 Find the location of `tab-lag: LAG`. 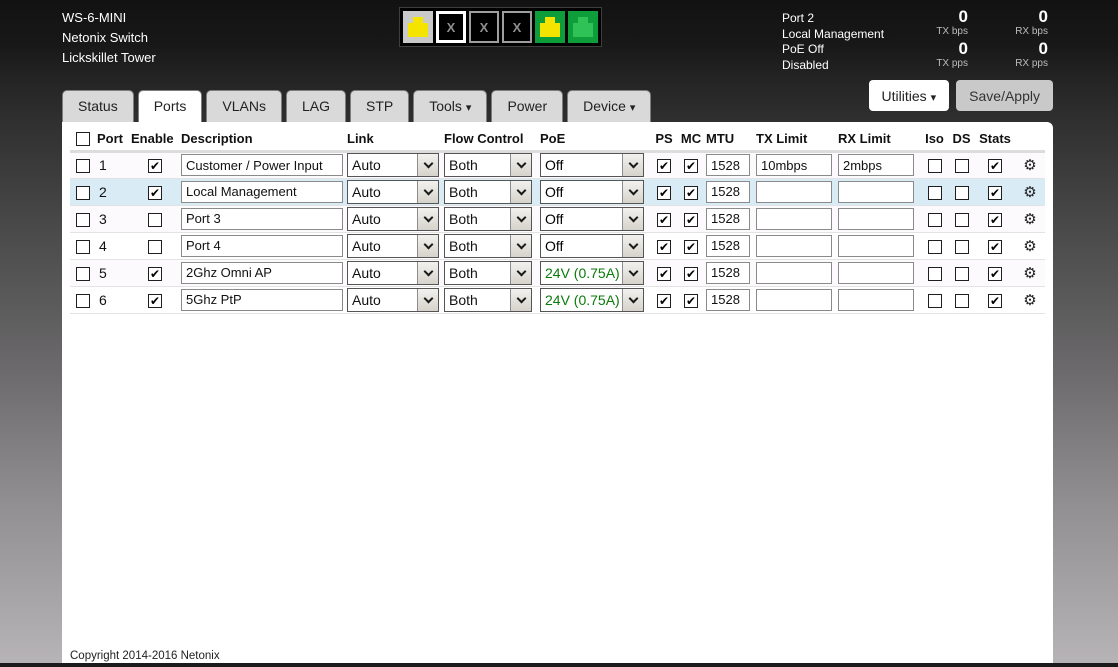

tab-lag: LAG is located at coordinates (315, 106).